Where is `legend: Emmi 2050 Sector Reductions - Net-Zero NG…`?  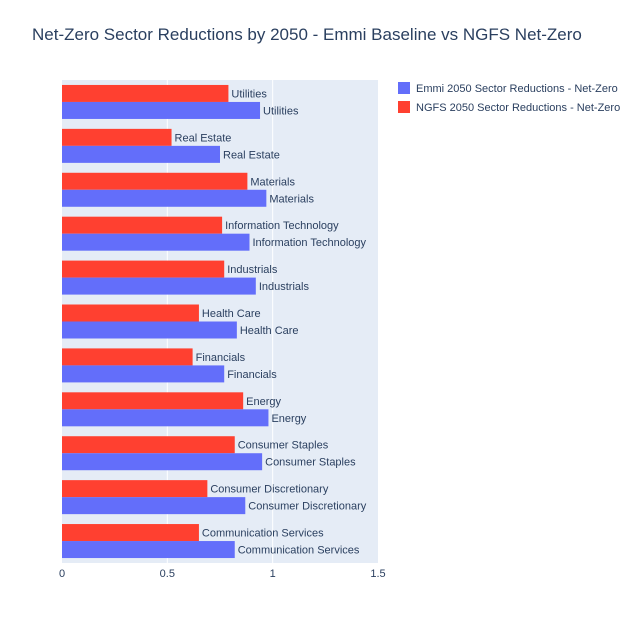 legend: Emmi 2050 Sector Reductions - Net-Zero NG… is located at coordinates (509, 98).